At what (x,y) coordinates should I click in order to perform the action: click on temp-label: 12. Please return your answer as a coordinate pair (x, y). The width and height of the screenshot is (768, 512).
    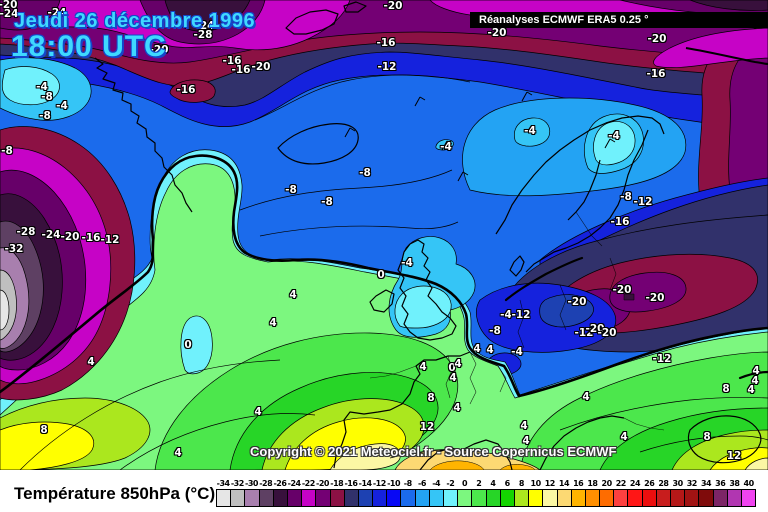
    Looking at the image, I should click on (734, 456).